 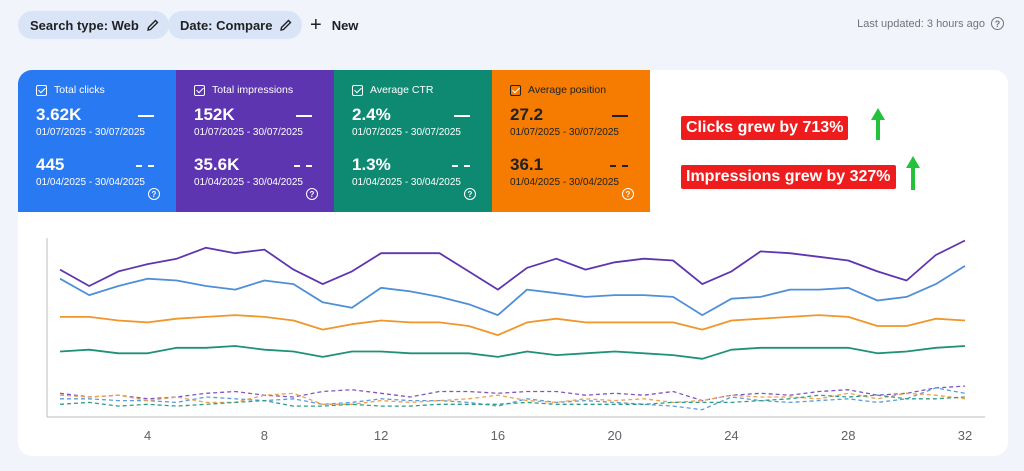 What do you see at coordinates (264, 165) in the screenshot?
I see `metric-value-compare: 35.6K` at bounding box center [264, 165].